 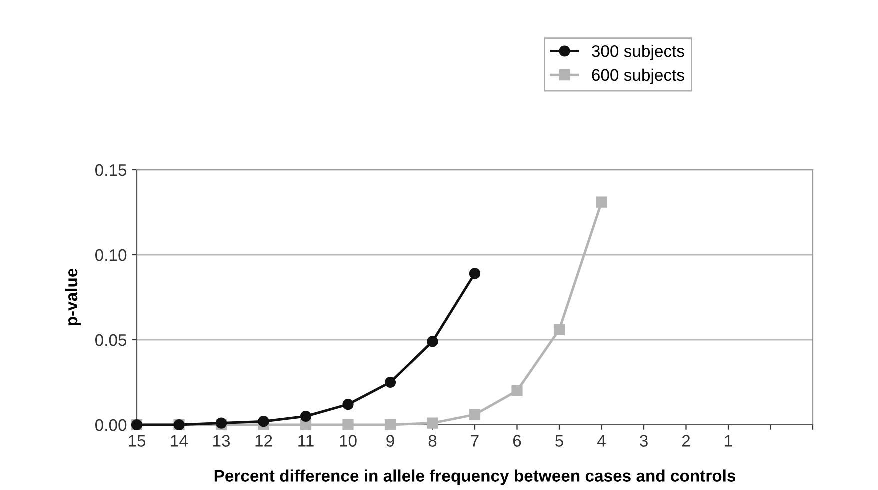 I want to click on x-tick-label: 9, so click(x=390, y=441).